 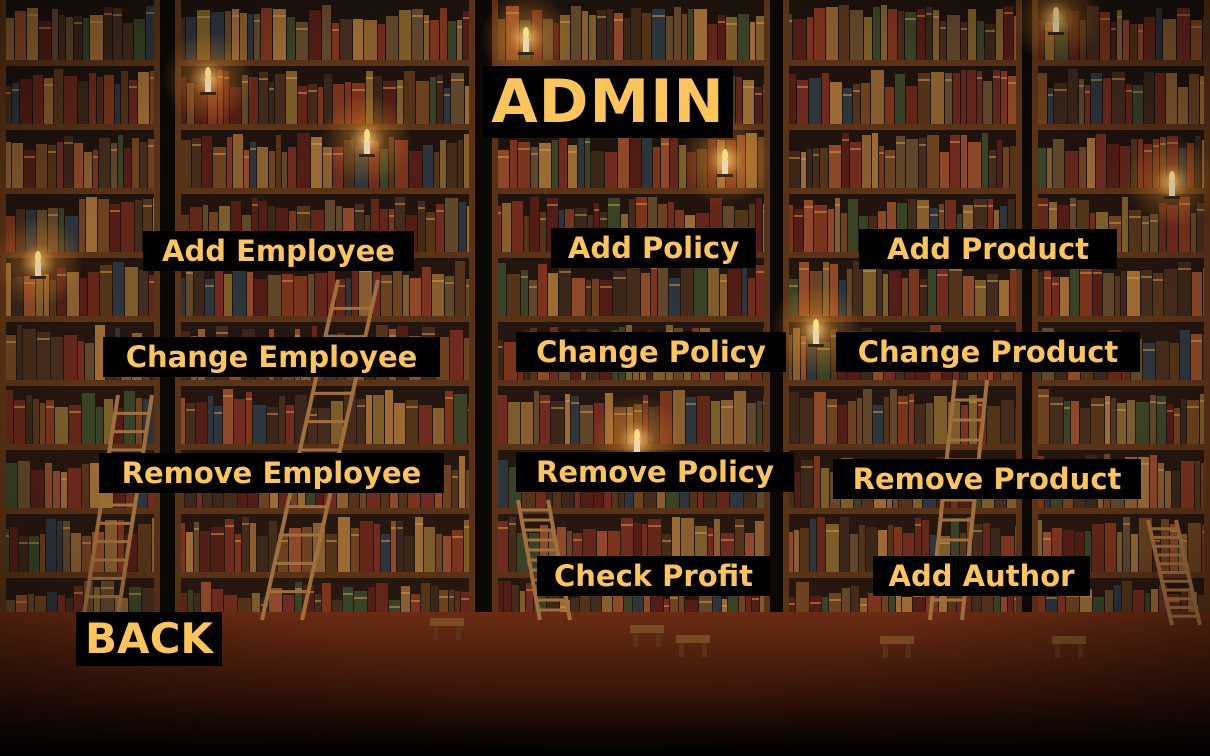 I want to click on remove-policy-button: Remove Policy, so click(x=655, y=472).